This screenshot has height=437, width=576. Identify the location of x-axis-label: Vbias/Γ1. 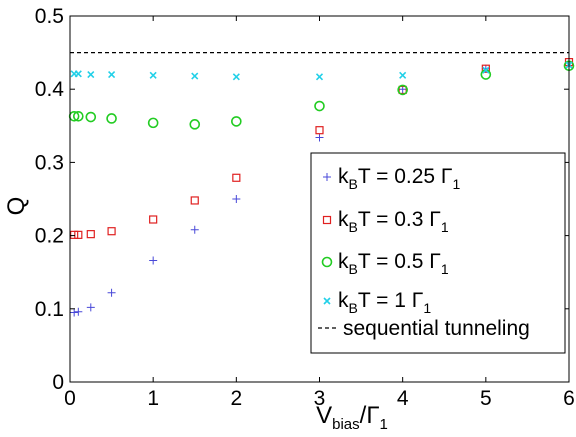
(352, 417).